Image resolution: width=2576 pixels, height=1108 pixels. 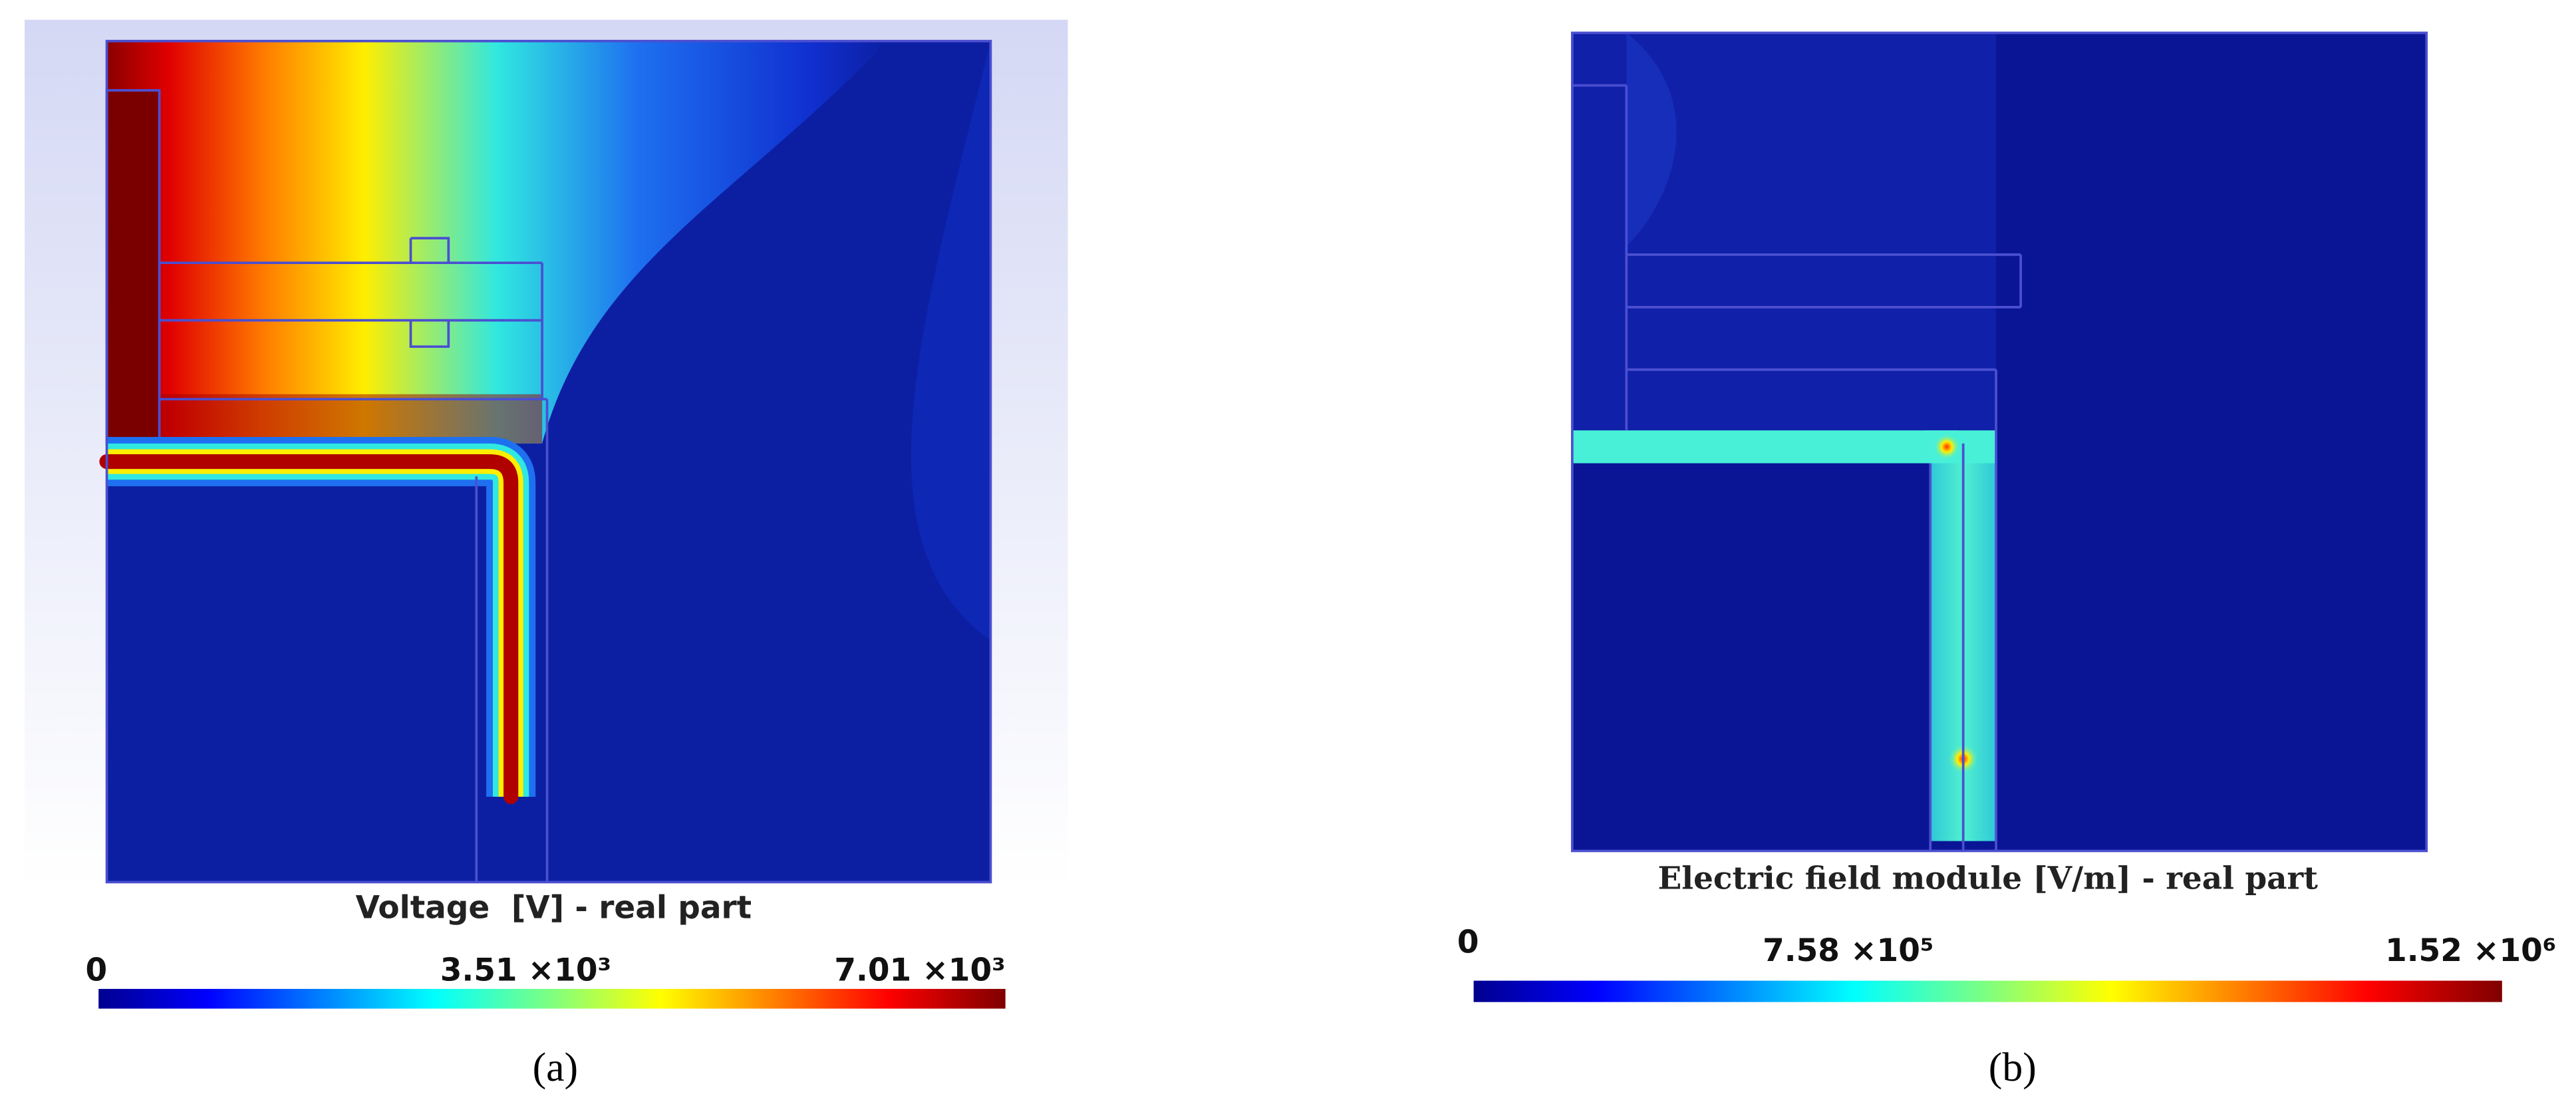 What do you see at coordinates (919, 970) in the screenshot?
I see `colorbar-label: 7.01 ×10³` at bounding box center [919, 970].